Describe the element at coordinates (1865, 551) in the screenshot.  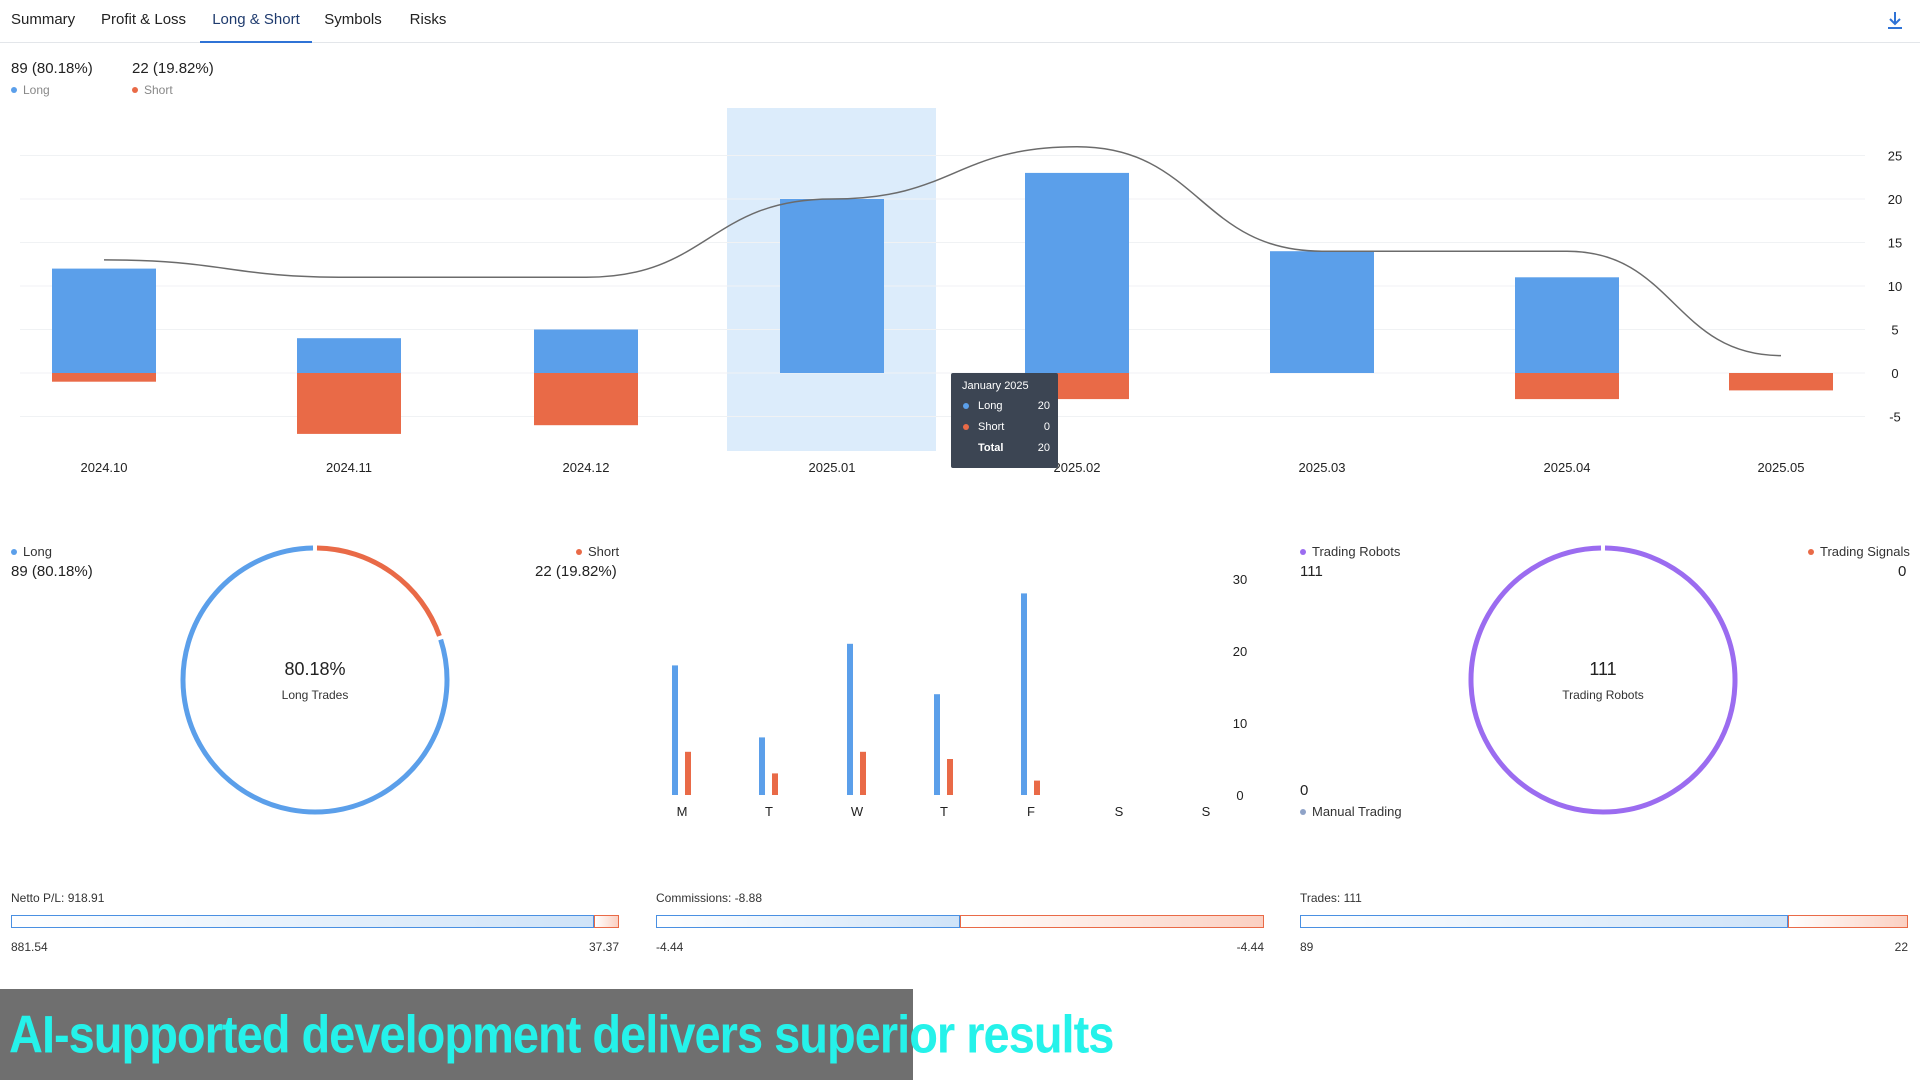
I see `signals-label: Trading Signals` at that location.